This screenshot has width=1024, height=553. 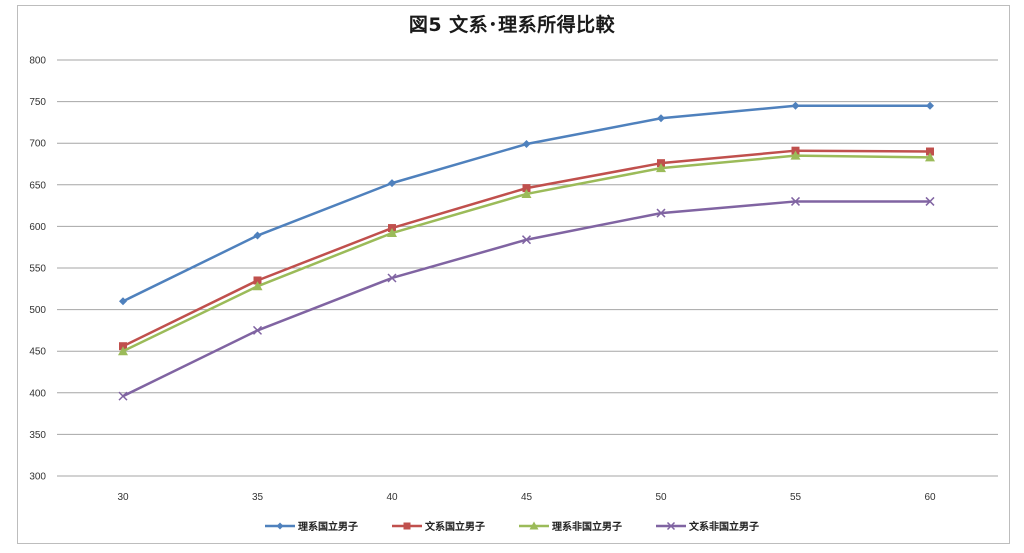 I want to click on y-tick-label: 750, so click(x=37, y=102).